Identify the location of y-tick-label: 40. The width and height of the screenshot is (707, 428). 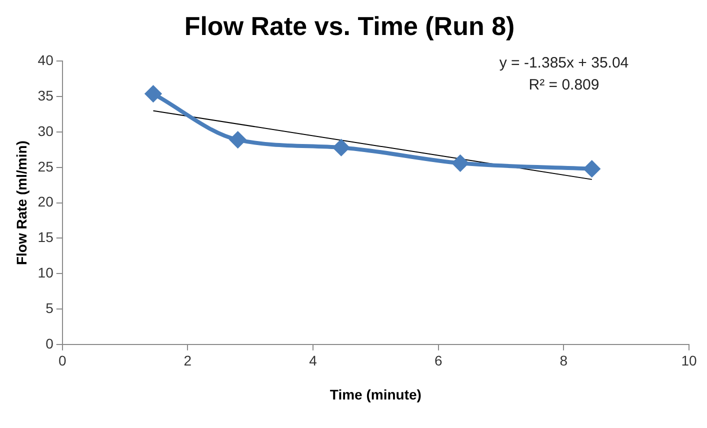
(46, 60).